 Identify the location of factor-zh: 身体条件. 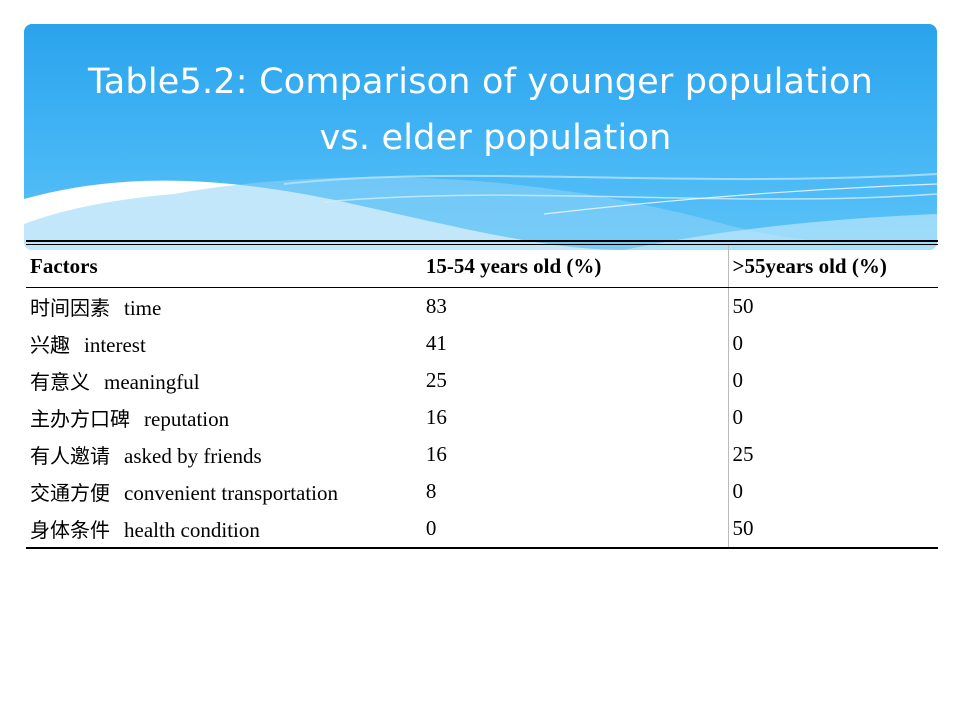
(70, 530).